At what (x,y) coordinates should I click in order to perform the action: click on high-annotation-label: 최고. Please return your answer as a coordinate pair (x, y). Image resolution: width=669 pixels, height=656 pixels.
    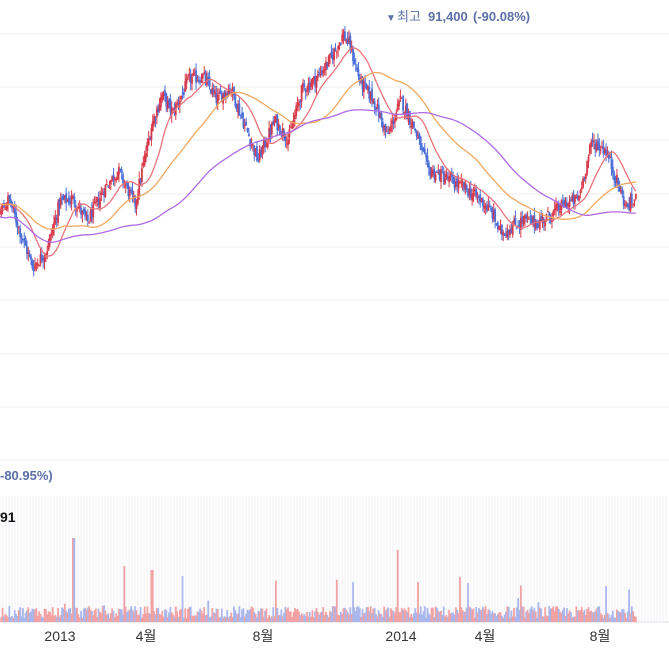
    Looking at the image, I should click on (409, 16).